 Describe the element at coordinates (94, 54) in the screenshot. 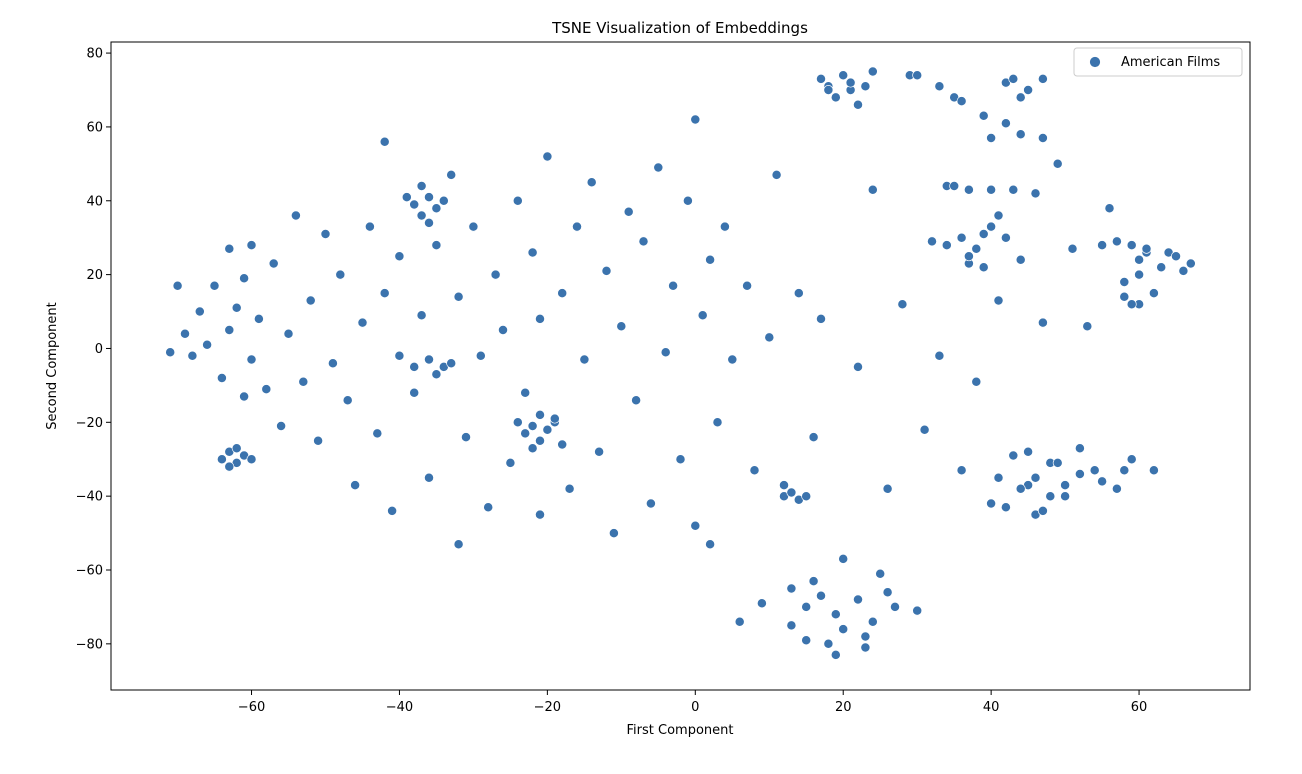

I see `y-tick-label: 80` at that location.